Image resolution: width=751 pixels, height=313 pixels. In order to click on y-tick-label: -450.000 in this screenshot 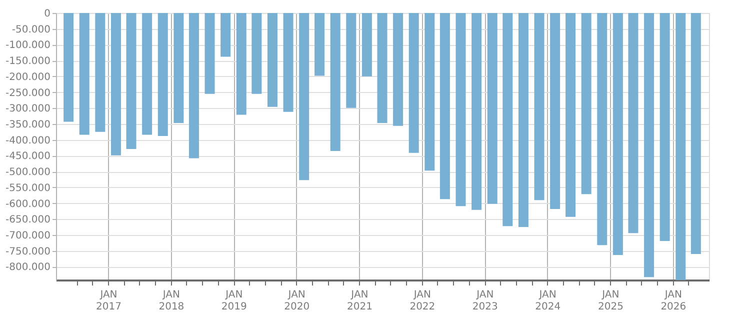, I will do `click(28, 156)`.